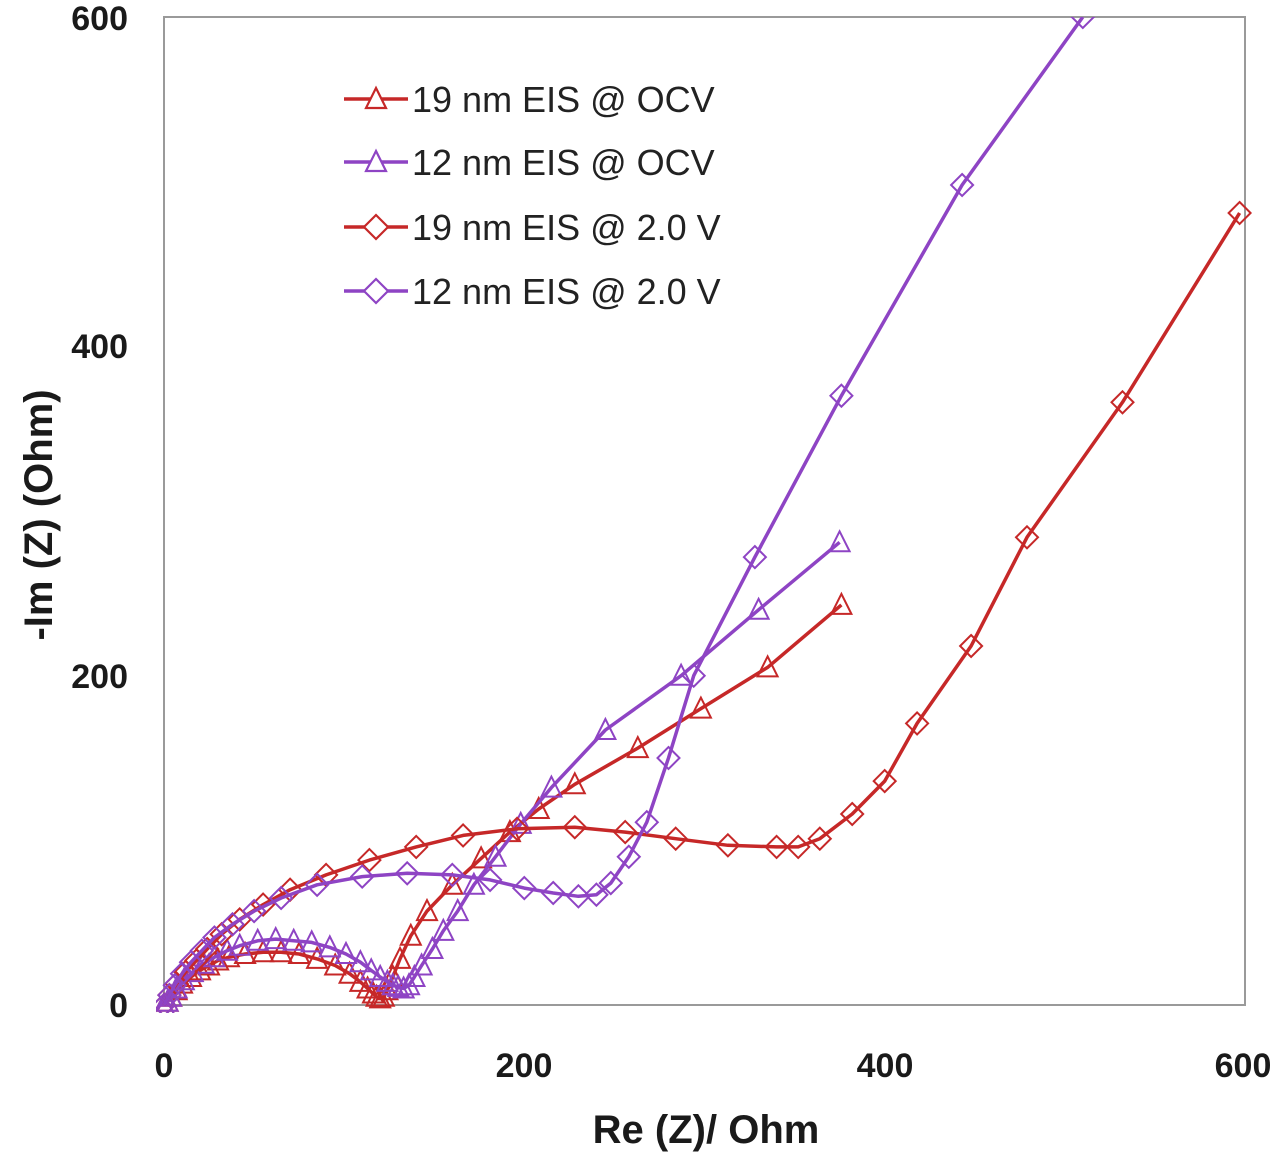 The image size is (1280, 1159). What do you see at coordinates (563, 162) in the screenshot?
I see `legend-label: 12 nm EIS @ OCV` at bounding box center [563, 162].